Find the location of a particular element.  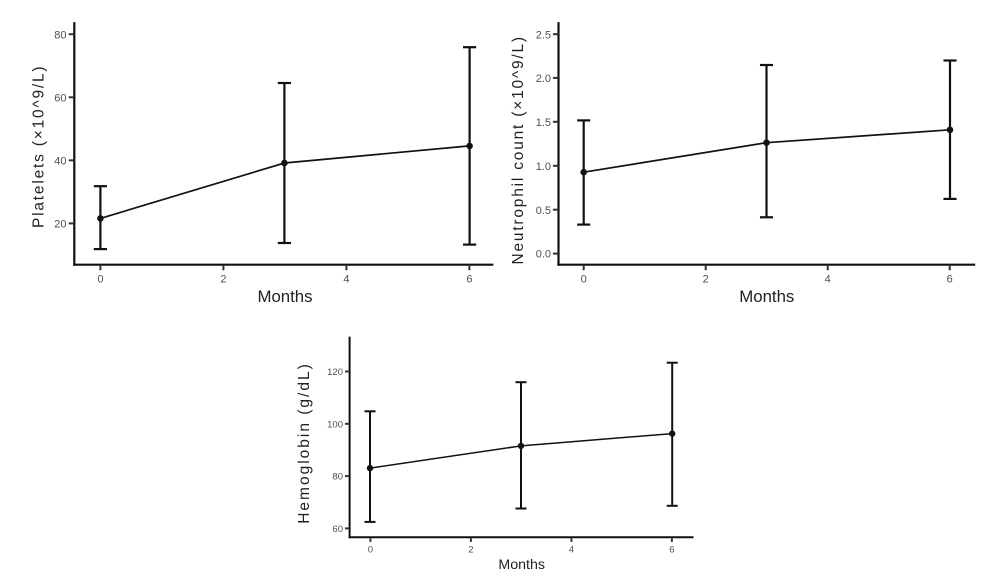

svg-text: 1.0 is located at coordinates (543, 167).